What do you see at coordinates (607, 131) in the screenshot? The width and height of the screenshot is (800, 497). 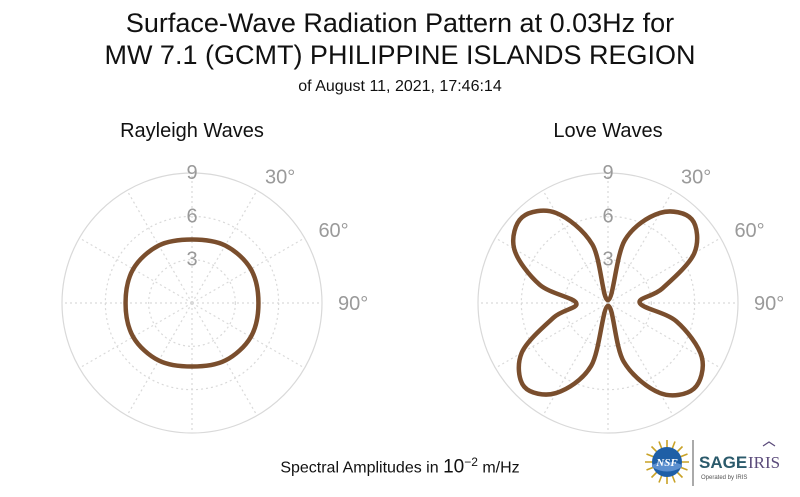 I see `chart-subtitle-2: Love Waves` at bounding box center [607, 131].